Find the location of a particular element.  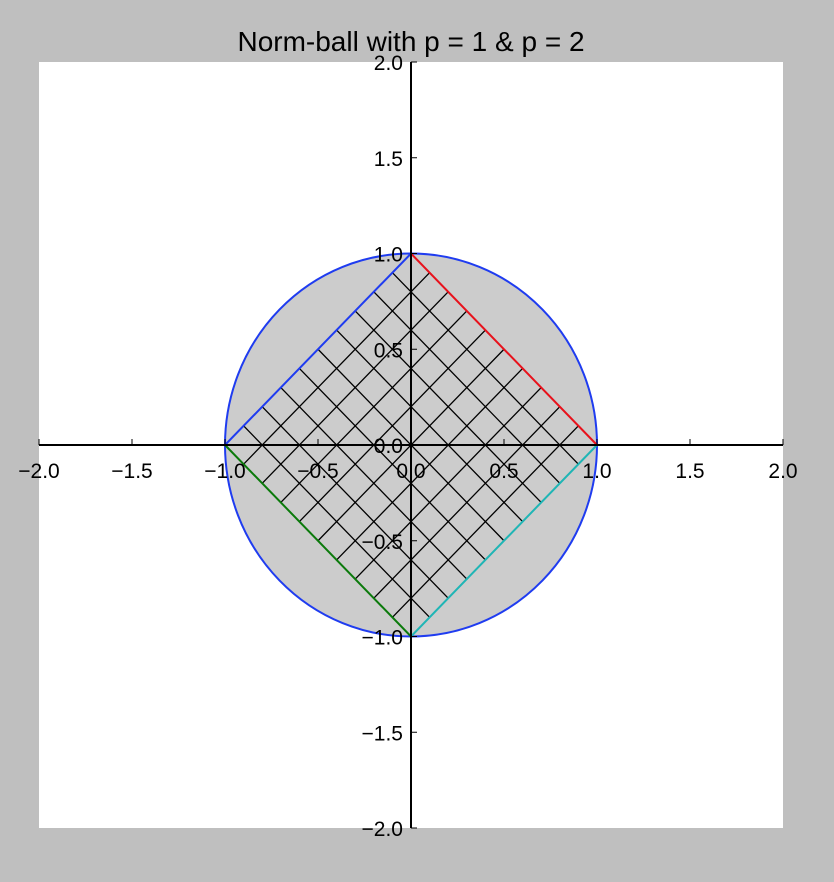

x-tick-label: 1.0 is located at coordinates (596, 471).